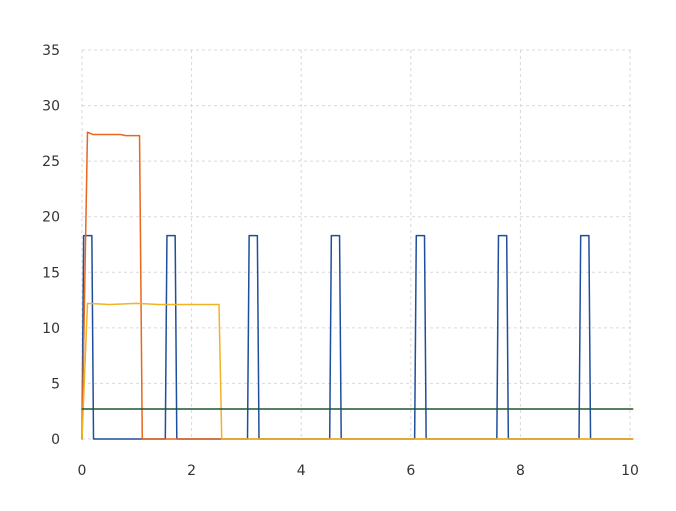 This screenshot has width=676, height=511. What do you see at coordinates (301, 471) in the screenshot?
I see `x-tick-label: 4` at bounding box center [301, 471].